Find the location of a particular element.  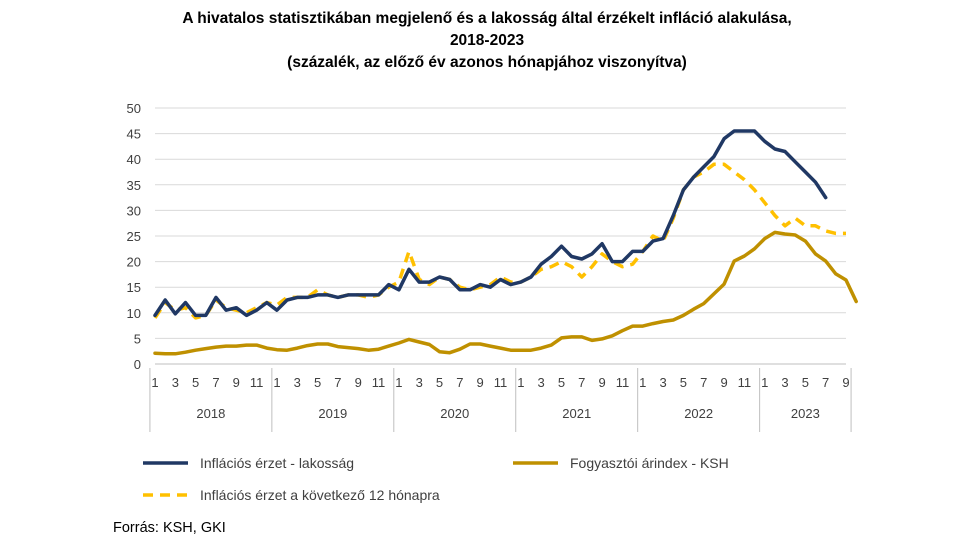

year-label: 2018 is located at coordinates (210, 413).